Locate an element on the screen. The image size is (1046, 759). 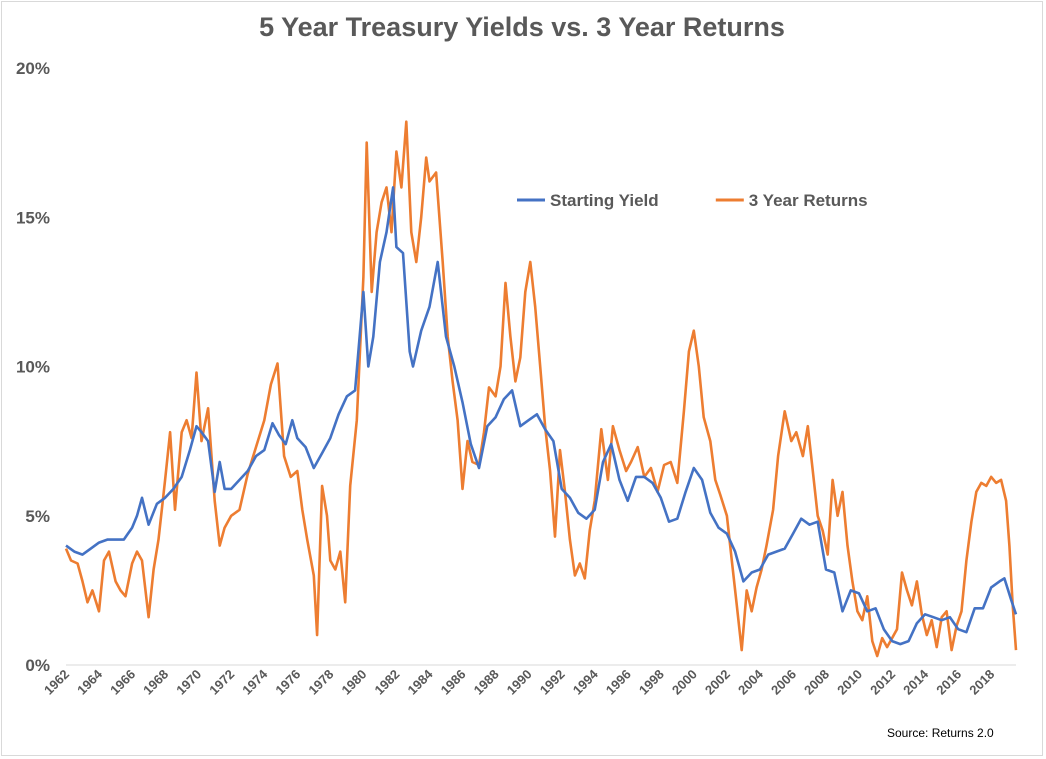
x-tick-label: 1994 is located at coordinates (586, 682).